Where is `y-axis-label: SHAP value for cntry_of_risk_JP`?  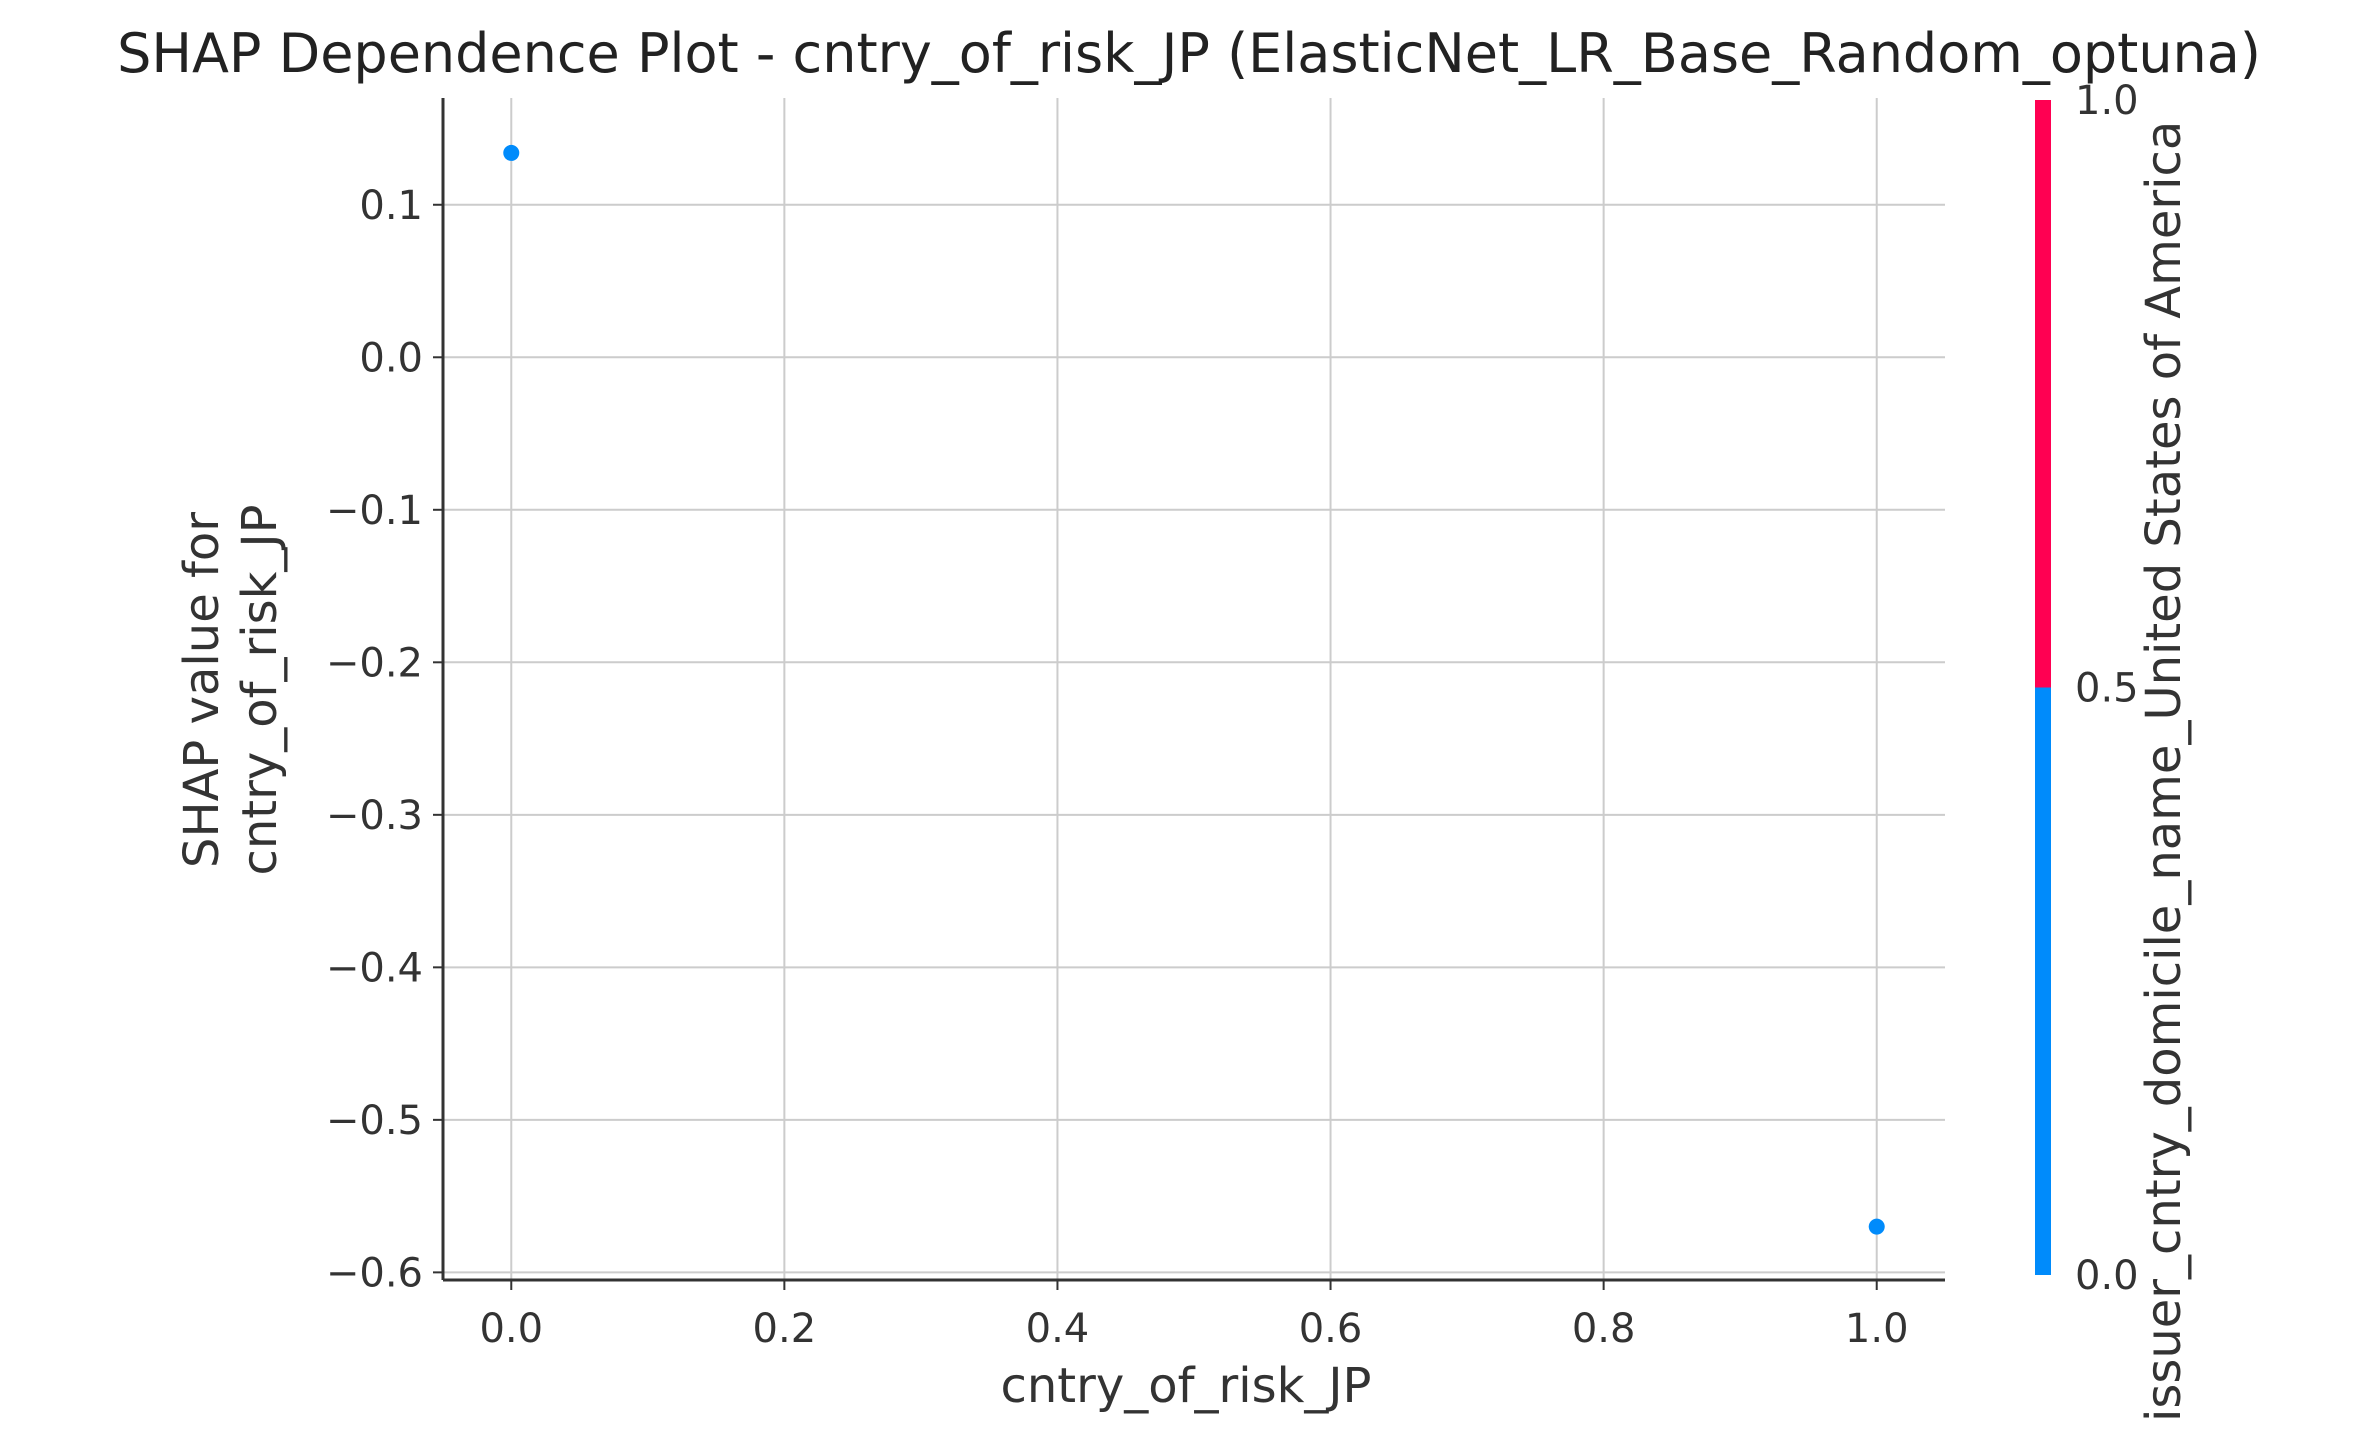 y-axis-label: SHAP value for cntry_of_risk_JP is located at coordinates (231, 689).